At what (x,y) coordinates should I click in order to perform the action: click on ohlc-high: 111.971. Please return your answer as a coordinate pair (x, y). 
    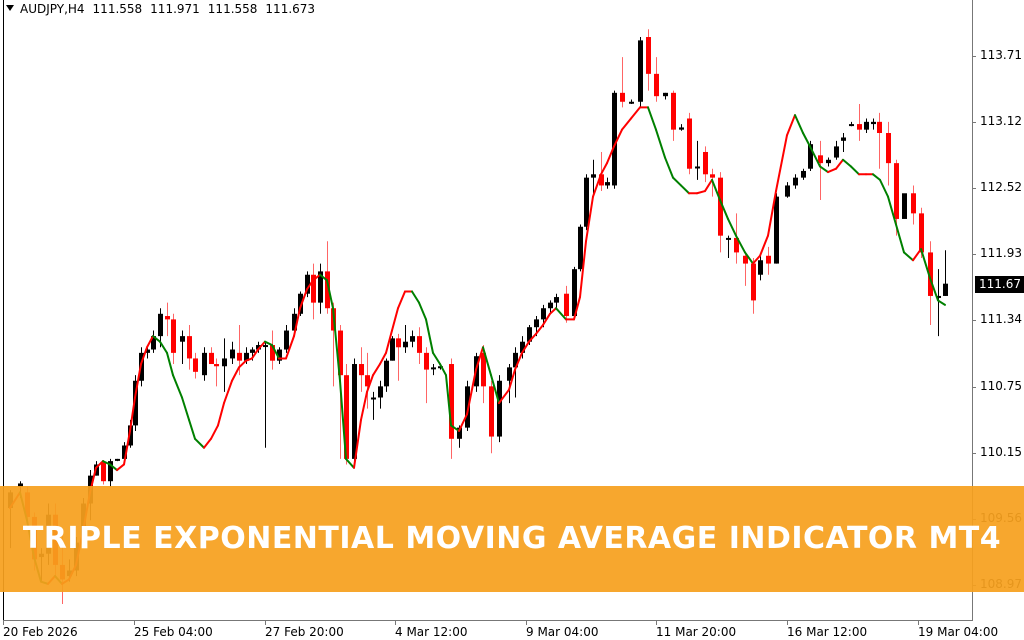
    Looking at the image, I should click on (175, 9).